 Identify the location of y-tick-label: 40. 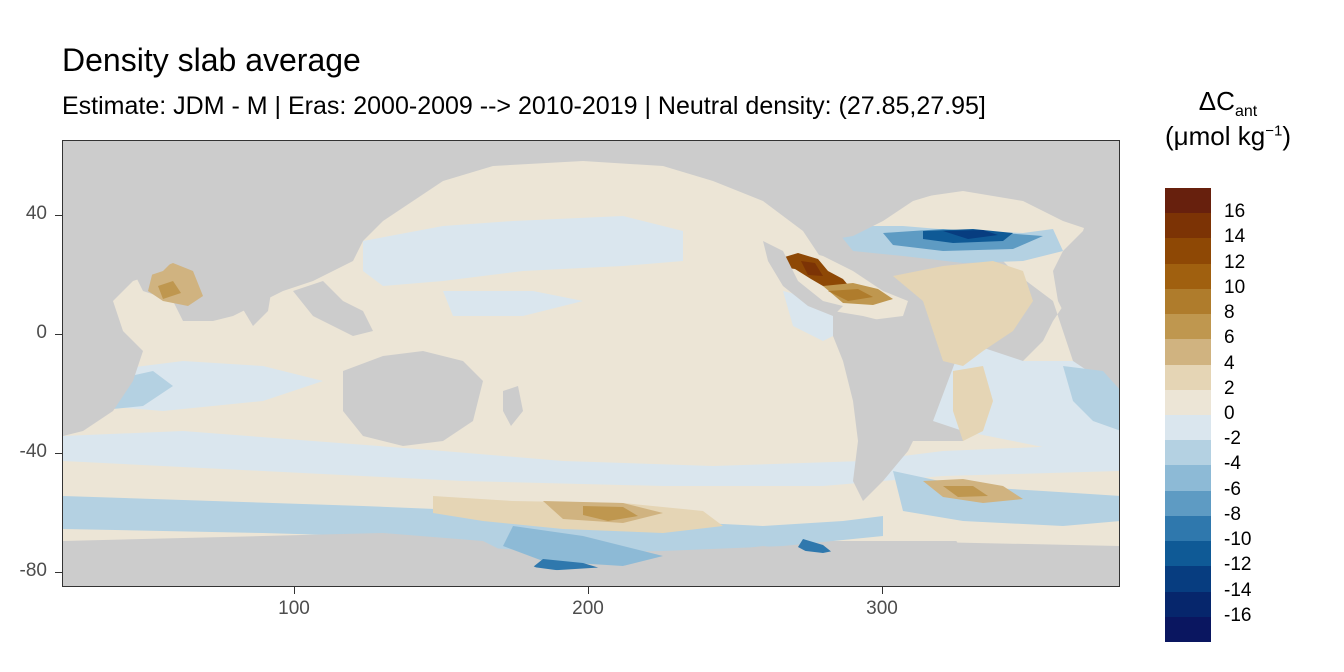
(36, 213).